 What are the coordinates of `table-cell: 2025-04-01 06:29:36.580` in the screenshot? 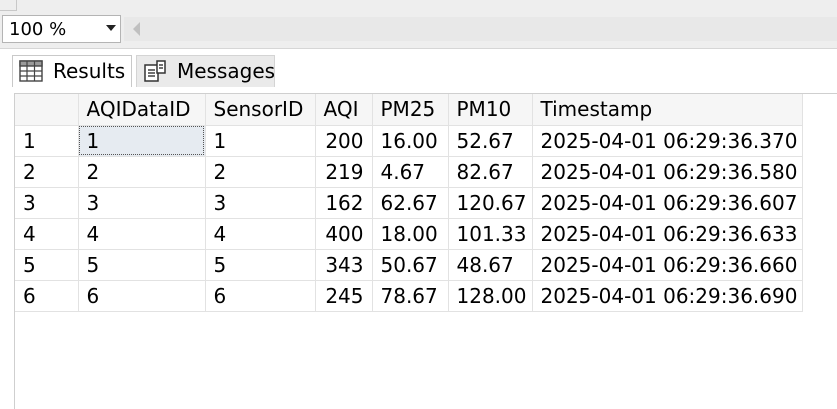 It's located at (667, 172).